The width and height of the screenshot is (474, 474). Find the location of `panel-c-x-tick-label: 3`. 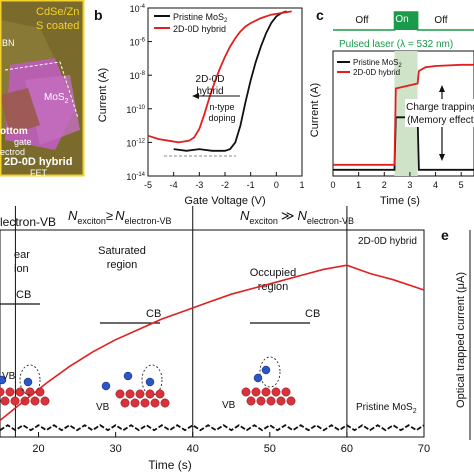

panel-c-x-tick-label: 3 is located at coordinates (409, 185).